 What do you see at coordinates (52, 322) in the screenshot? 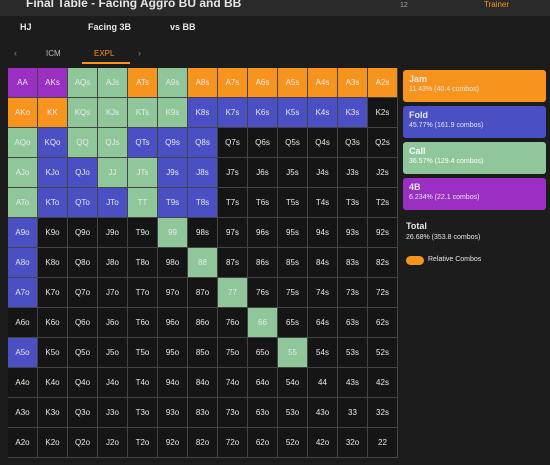
I see `hand-cell: K6o` at bounding box center [52, 322].